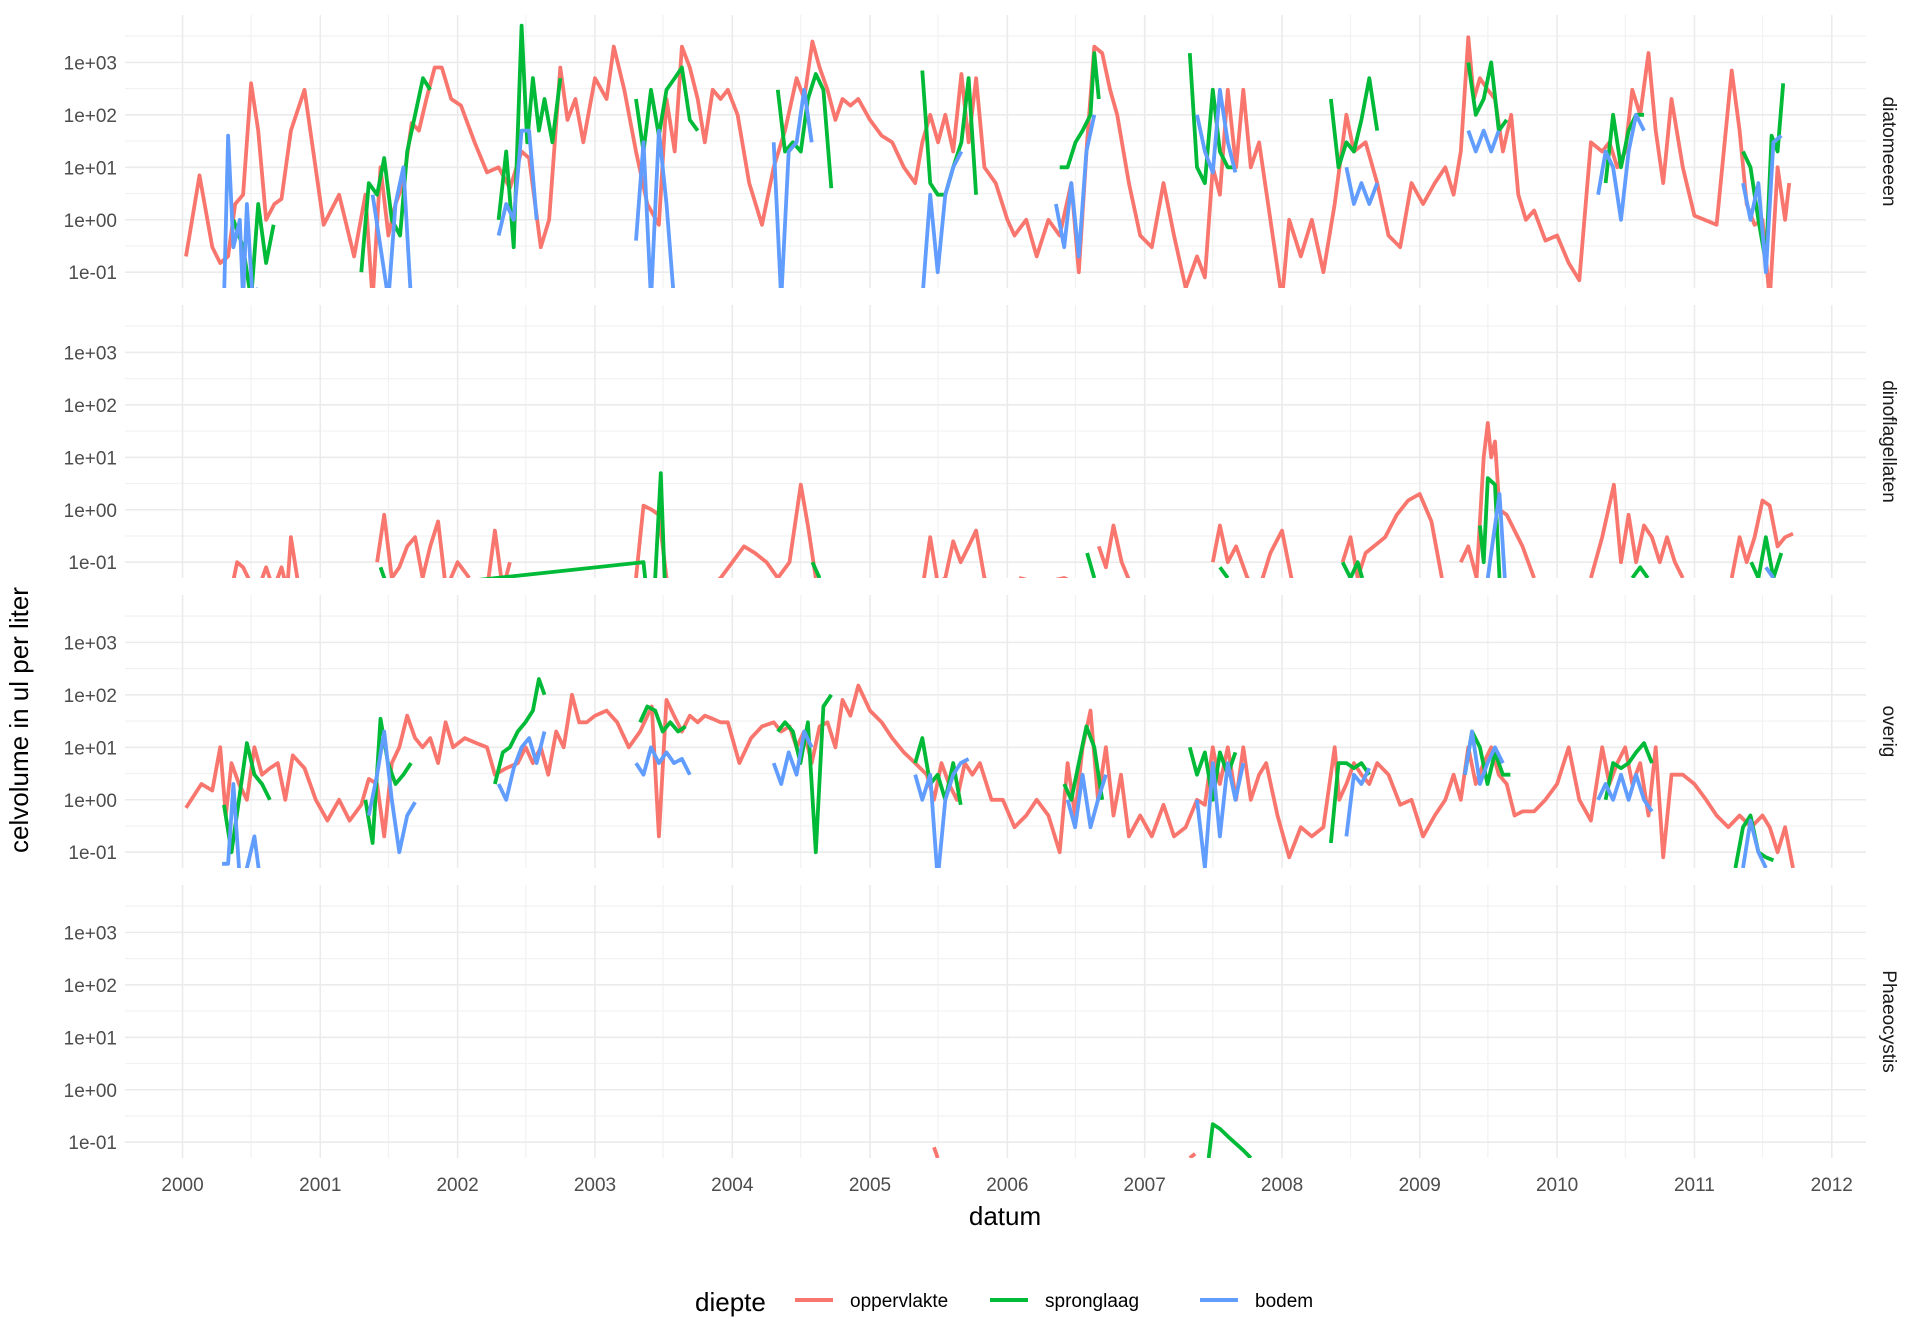  Describe the element at coordinates (182, 1185) in the screenshot. I see `x-tick-label: 2000` at that location.